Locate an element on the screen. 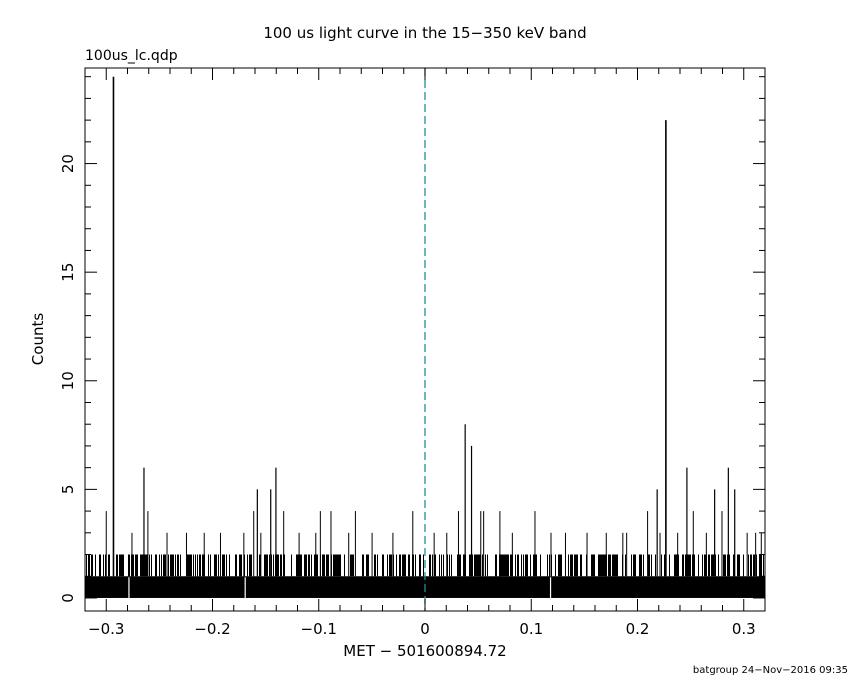 The image size is (850, 680). y-axis-label: Counts is located at coordinates (38, 339).